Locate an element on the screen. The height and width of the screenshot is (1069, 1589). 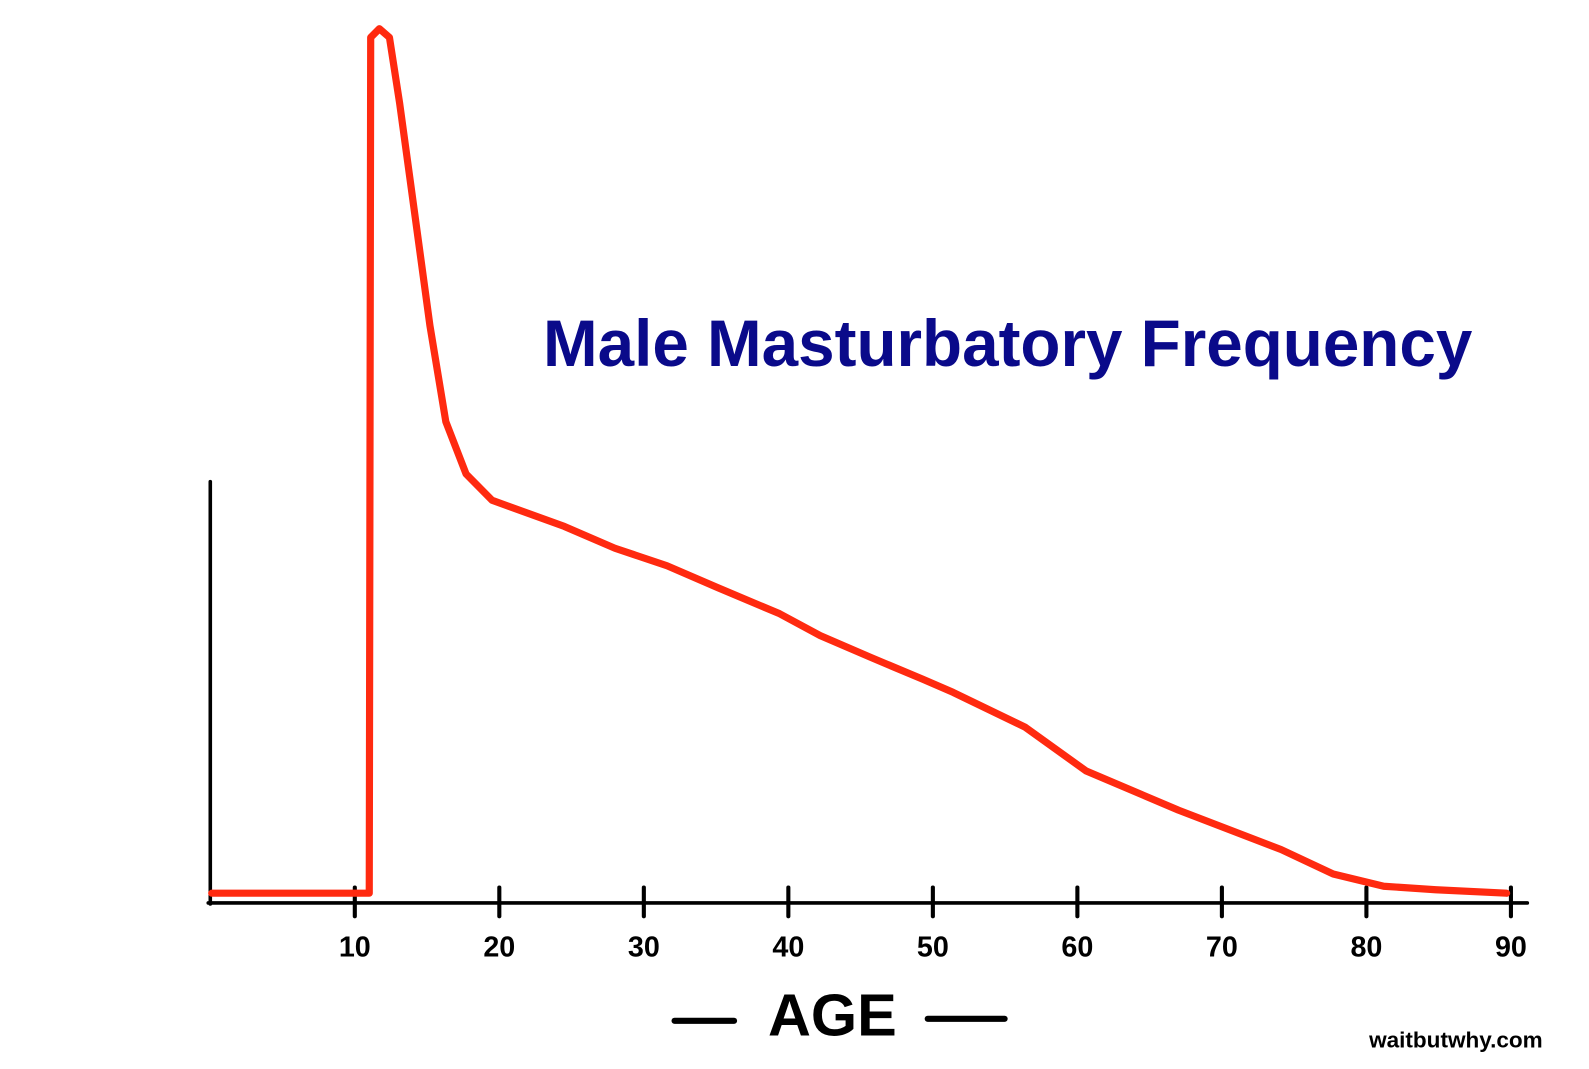
credit: waitbutwhy.com is located at coordinates (1455, 1039).